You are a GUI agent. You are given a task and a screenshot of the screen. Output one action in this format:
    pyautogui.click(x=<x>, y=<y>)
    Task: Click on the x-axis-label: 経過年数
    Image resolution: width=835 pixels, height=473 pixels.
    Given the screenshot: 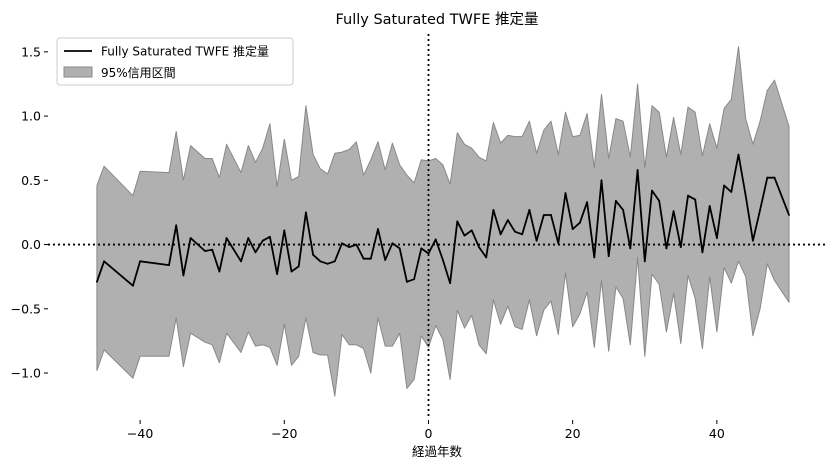 What is the action you would take?
    pyautogui.click(x=437, y=451)
    